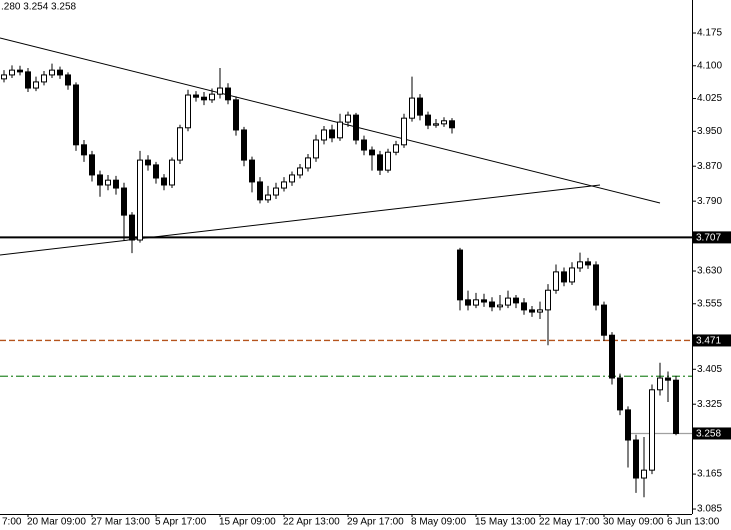 This screenshot has height=530, width=731. What do you see at coordinates (709, 201) in the screenshot?
I see `y-tick-label: 3.790` at bounding box center [709, 201].